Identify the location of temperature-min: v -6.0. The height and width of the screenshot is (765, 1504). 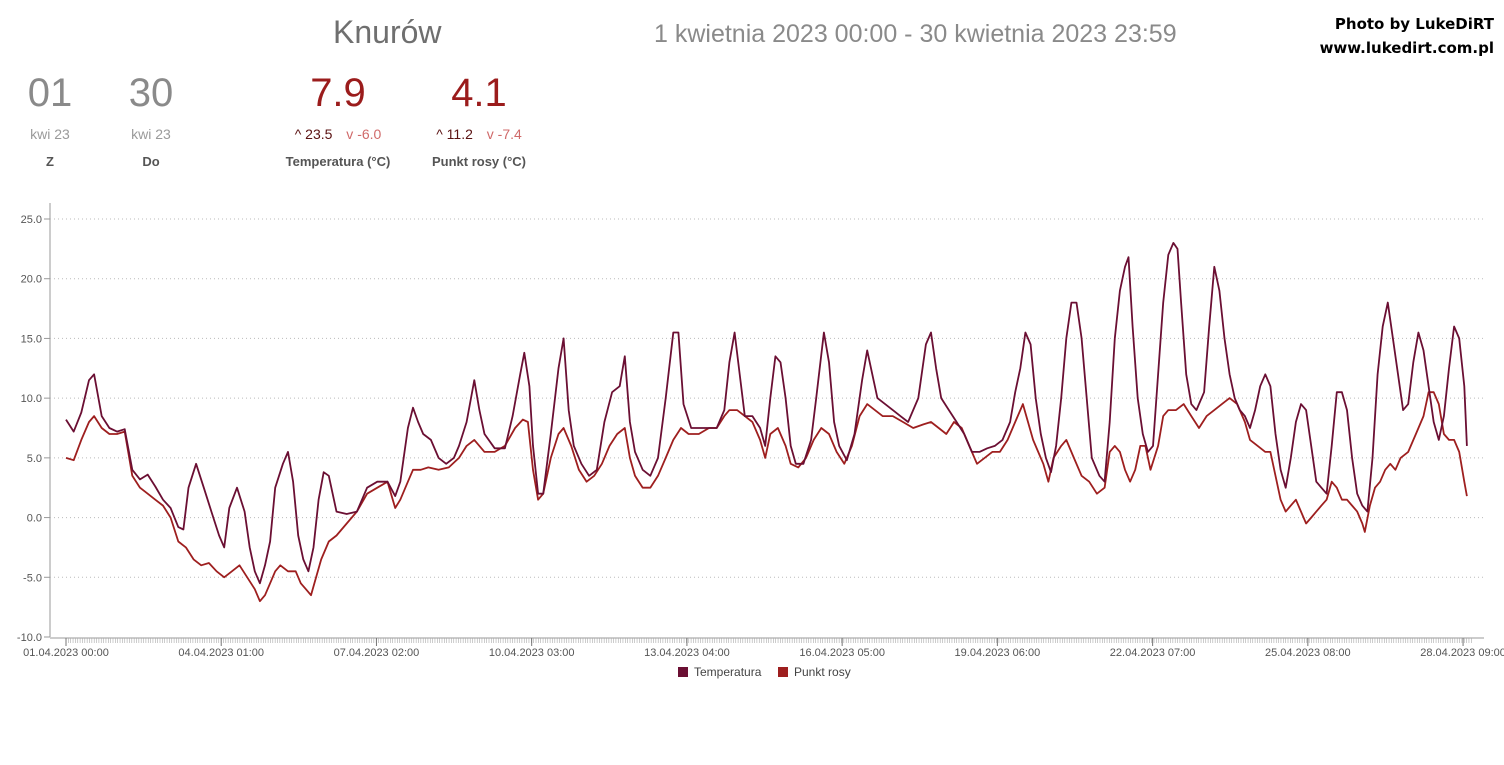
(364, 134).